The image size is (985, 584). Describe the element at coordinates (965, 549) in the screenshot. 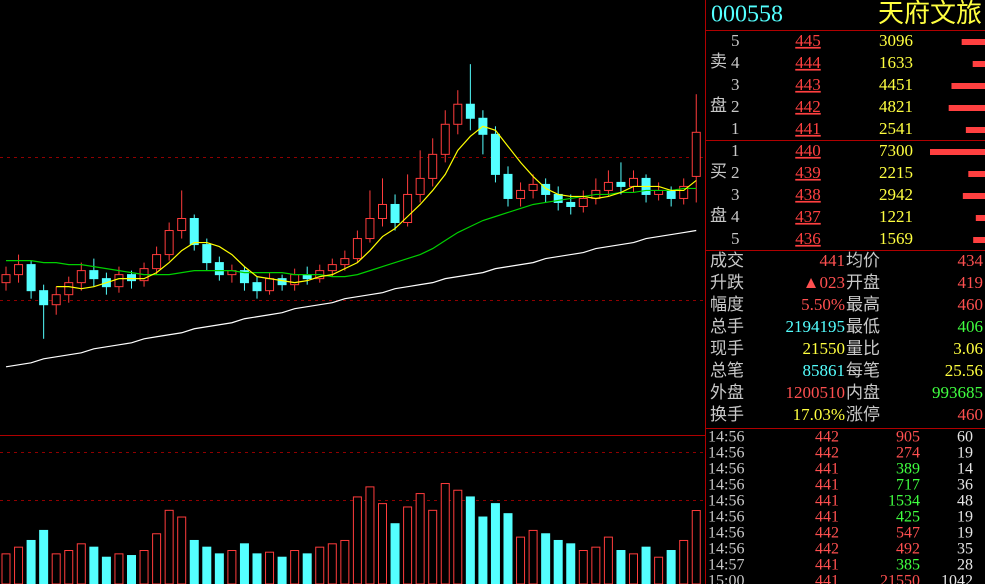

I see `tick-count: 35` at that location.